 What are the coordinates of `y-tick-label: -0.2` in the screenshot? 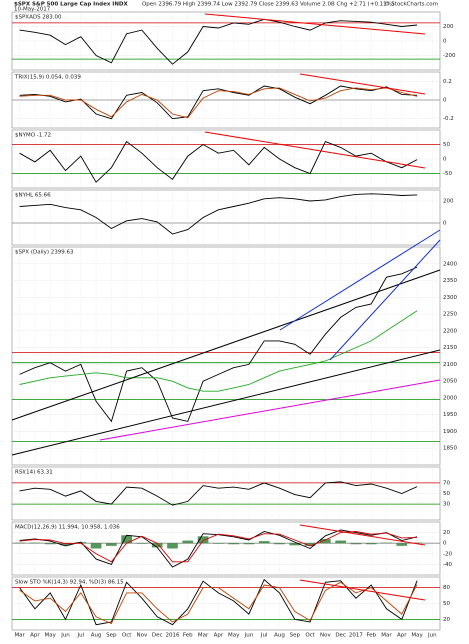 It's located at (448, 119).